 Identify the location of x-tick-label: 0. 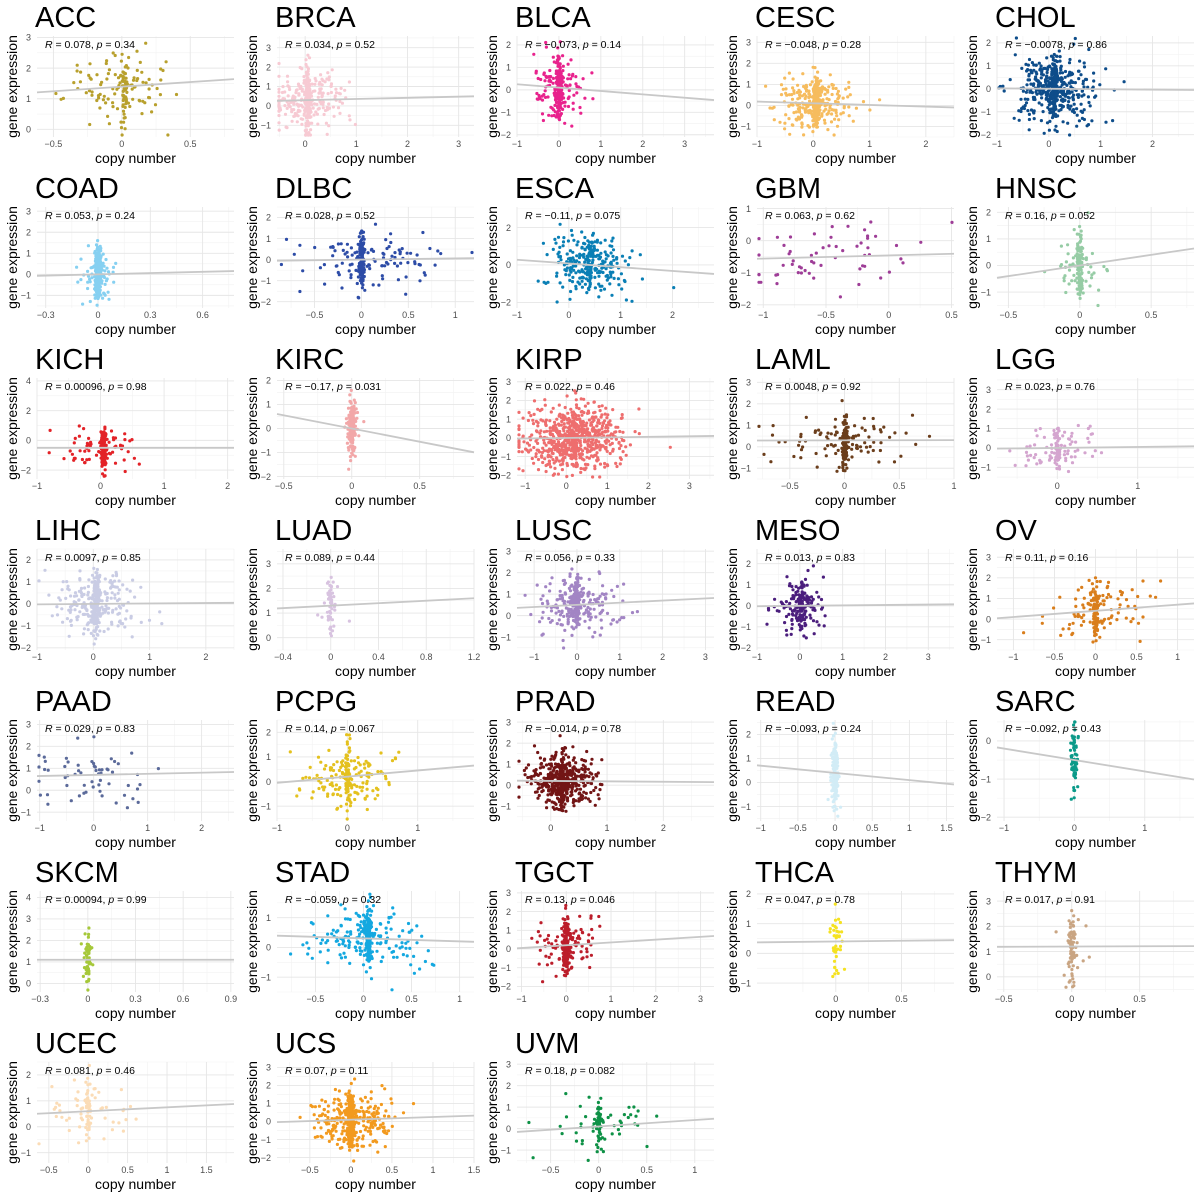
(1057, 486).